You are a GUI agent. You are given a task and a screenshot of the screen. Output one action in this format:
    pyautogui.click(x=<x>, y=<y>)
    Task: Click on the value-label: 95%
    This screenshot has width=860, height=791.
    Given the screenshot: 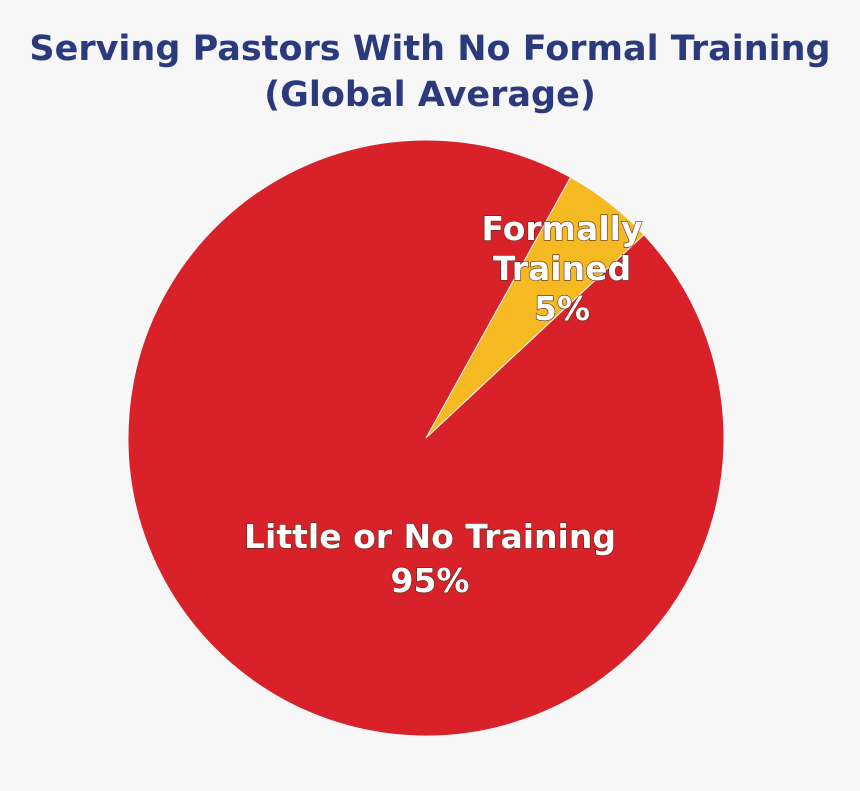 What is the action you would take?
    pyautogui.click(x=430, y=580)
    